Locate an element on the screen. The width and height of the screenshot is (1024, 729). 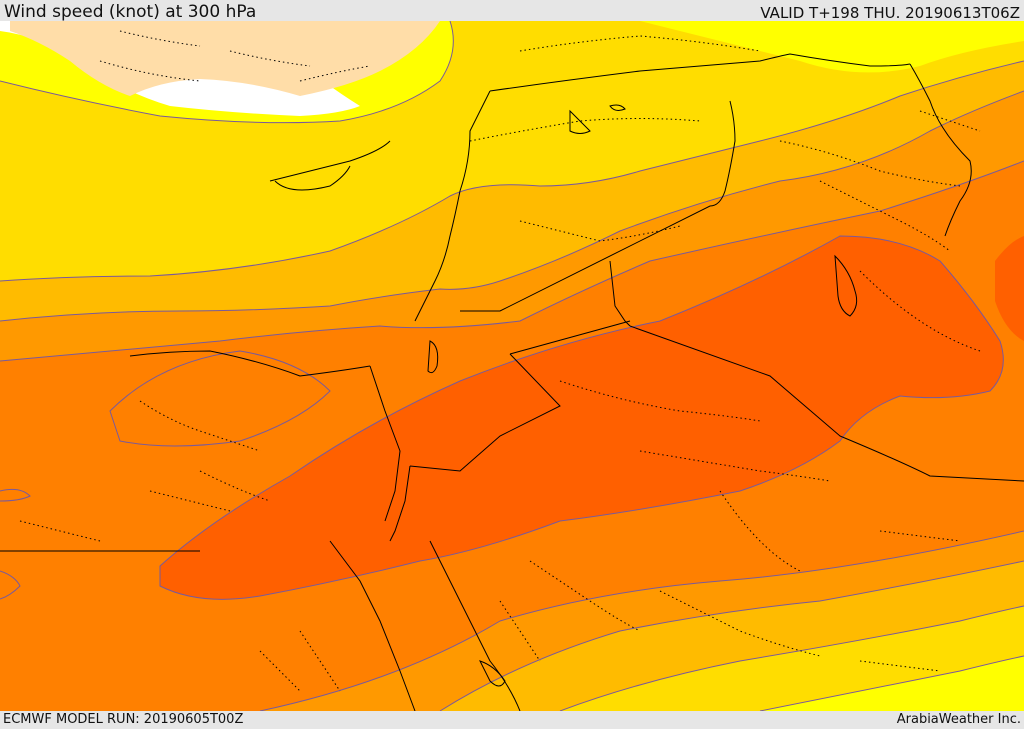
valid-time: VALID T+198 THU. 20190613T06Z is located at coordinates (890, 13).